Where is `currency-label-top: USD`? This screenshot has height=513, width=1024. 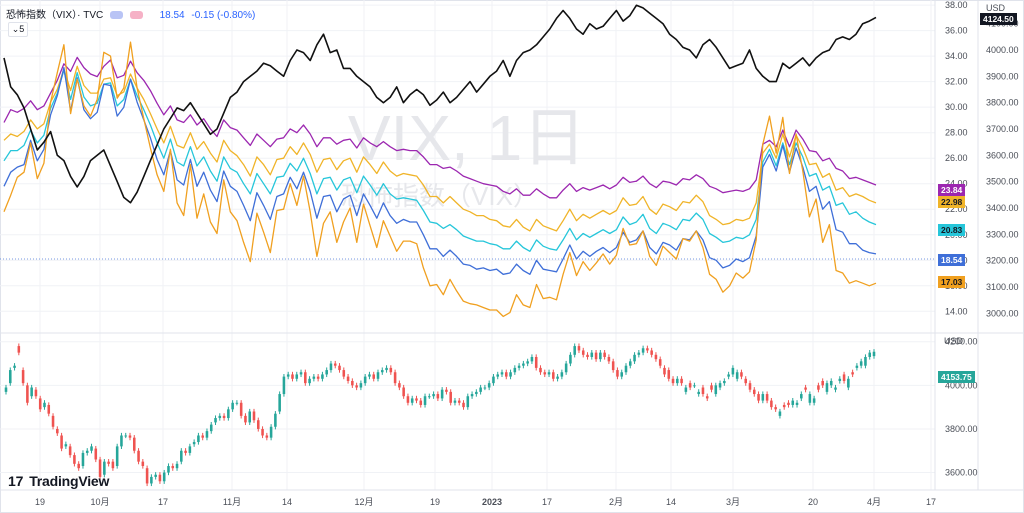
currency-label-top: USD is located at coordinates (996, 8).